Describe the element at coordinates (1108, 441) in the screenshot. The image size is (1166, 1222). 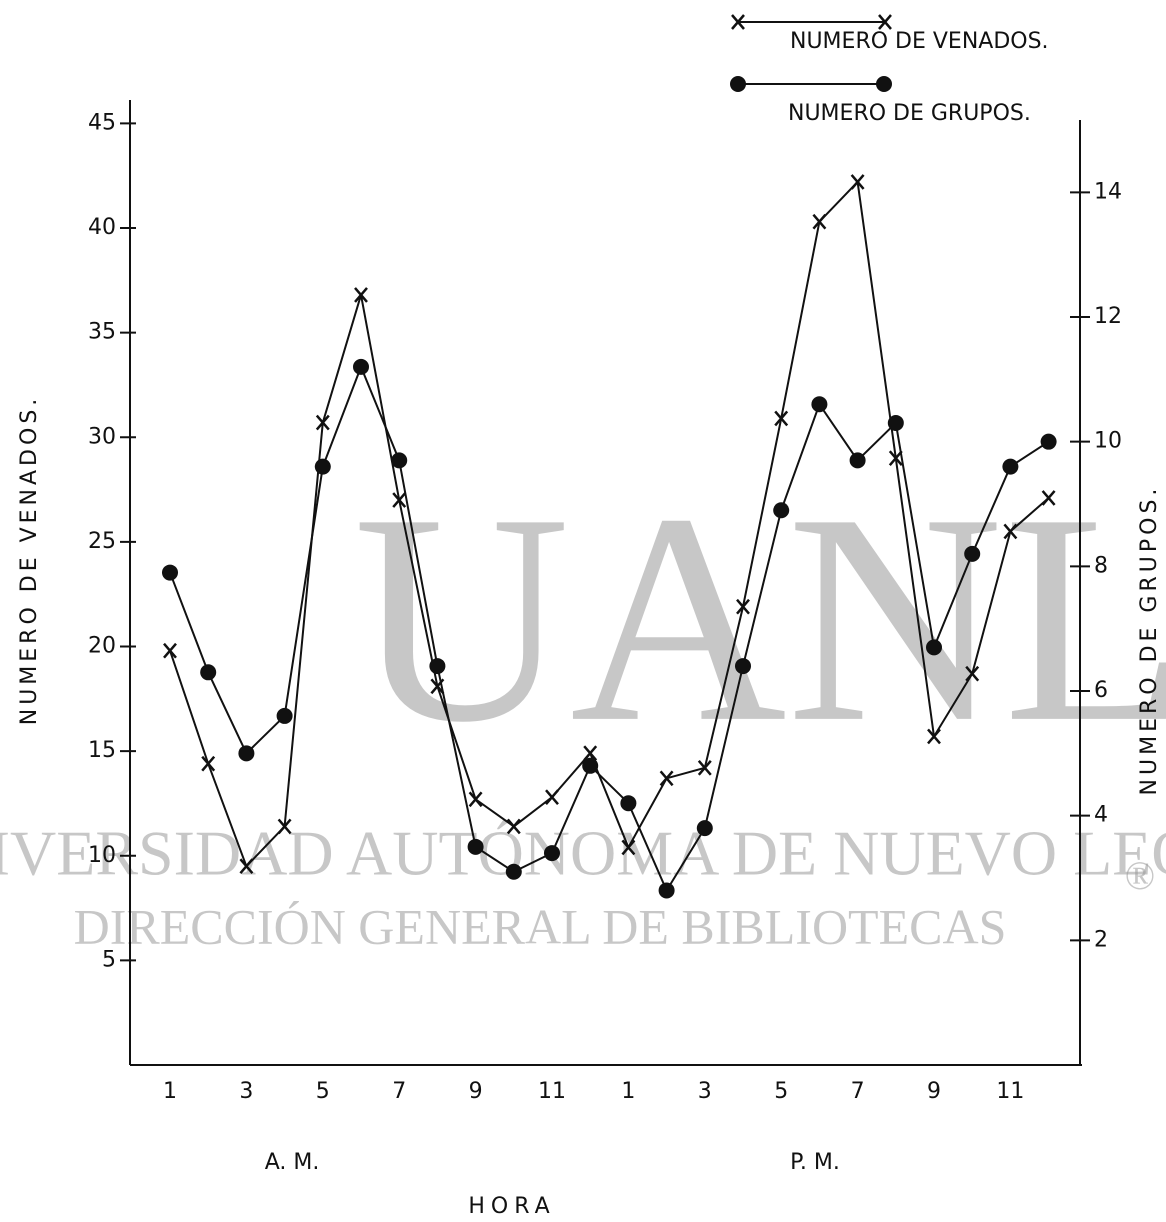
I see `y2-tick-label: 10` at that location.